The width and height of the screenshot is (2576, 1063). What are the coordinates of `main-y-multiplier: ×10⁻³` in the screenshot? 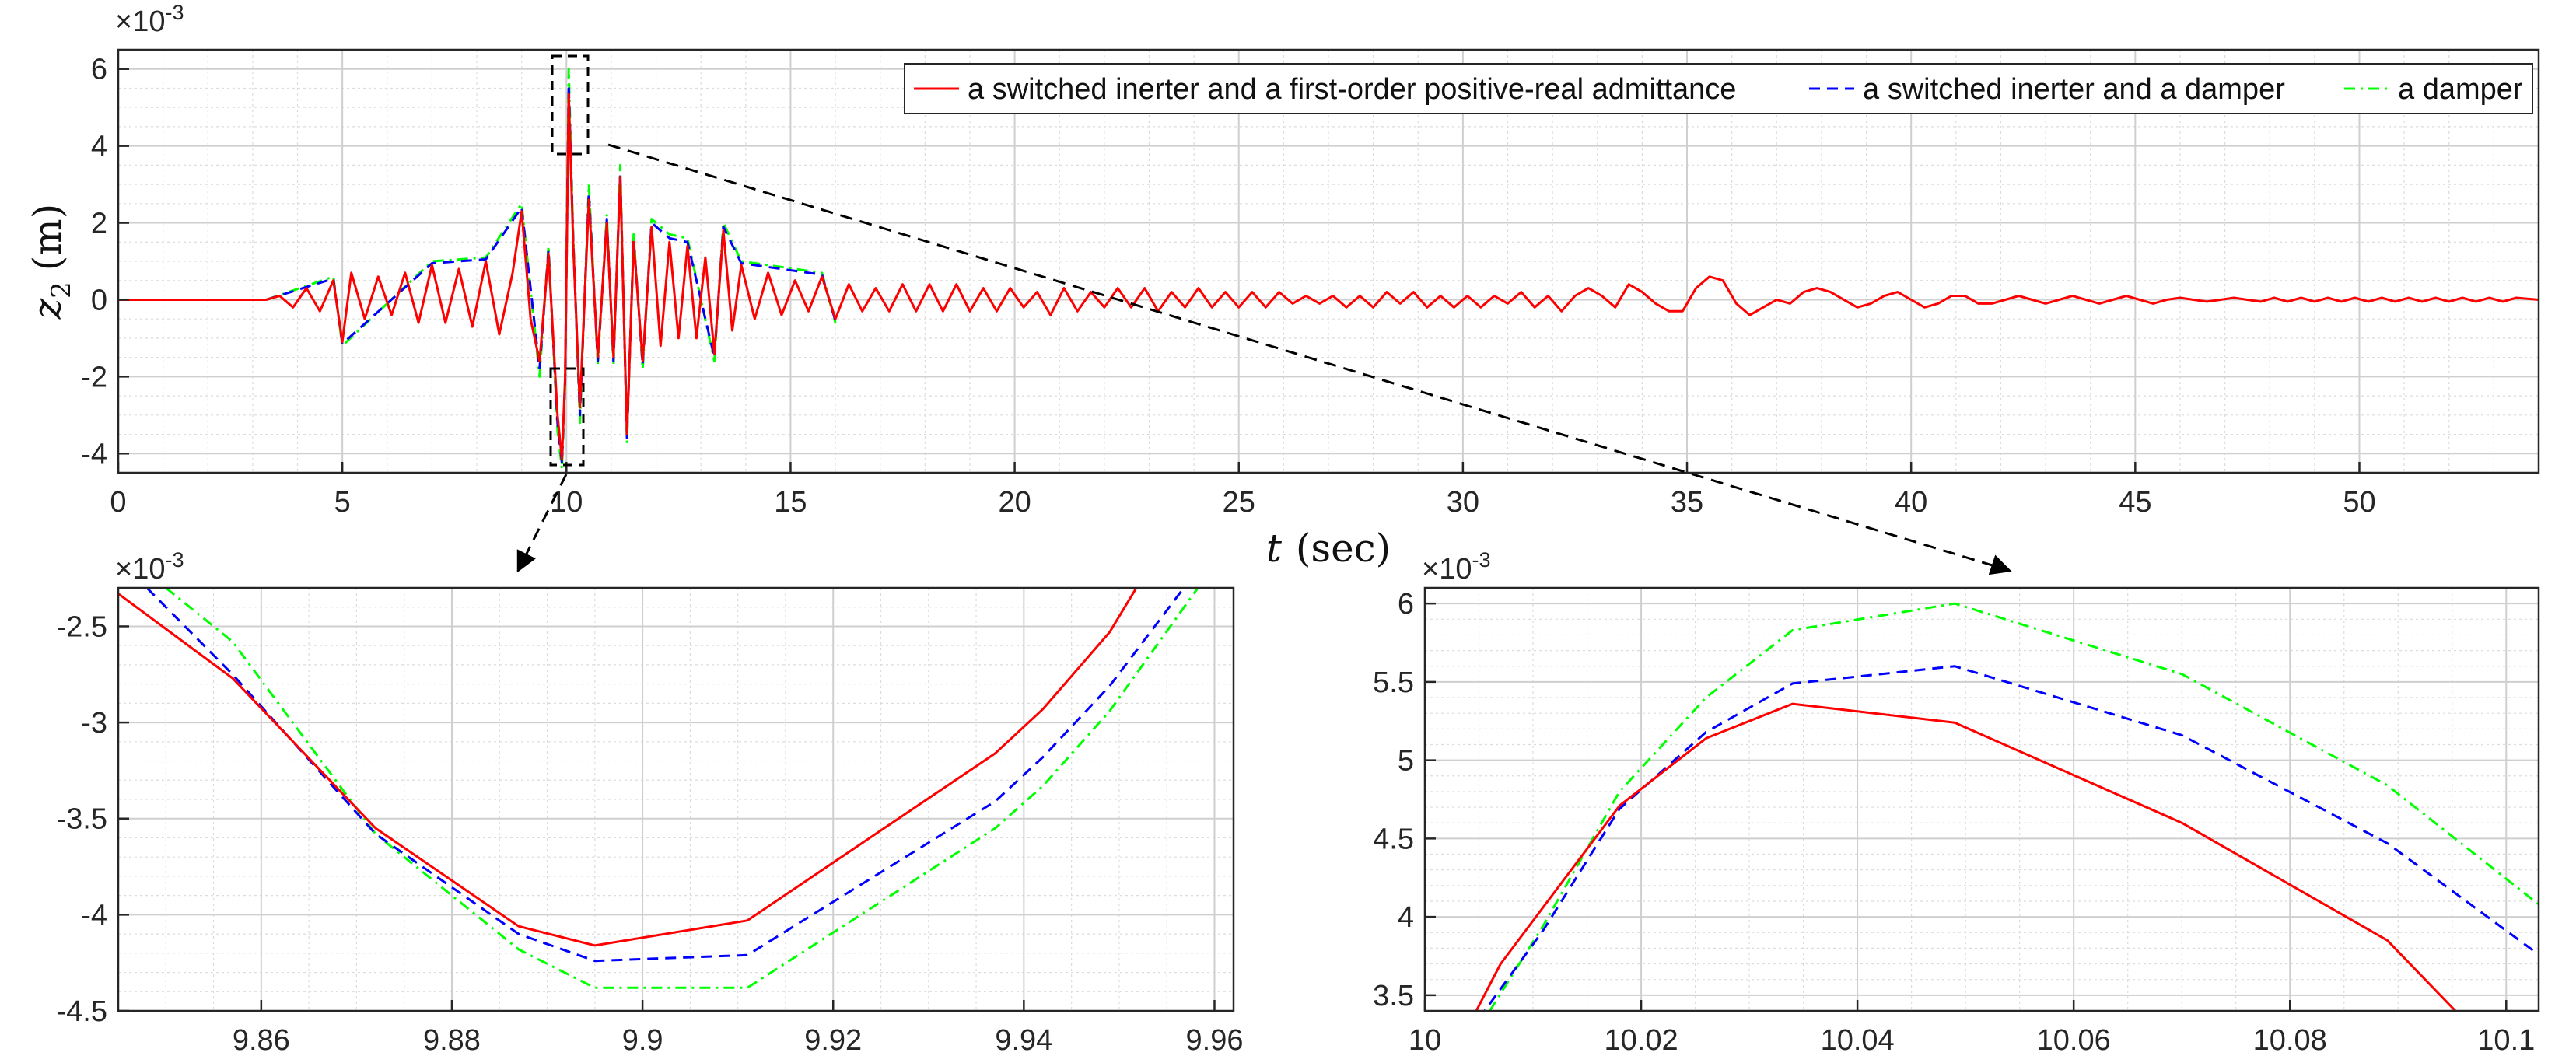 It's located at (149, 19).